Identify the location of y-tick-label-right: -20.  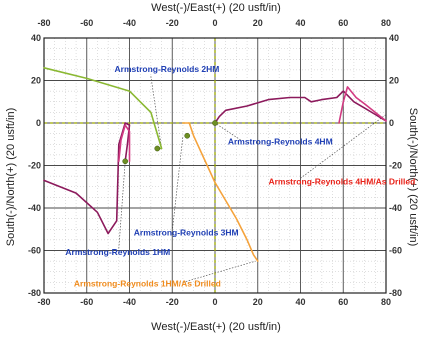
(395, 166).